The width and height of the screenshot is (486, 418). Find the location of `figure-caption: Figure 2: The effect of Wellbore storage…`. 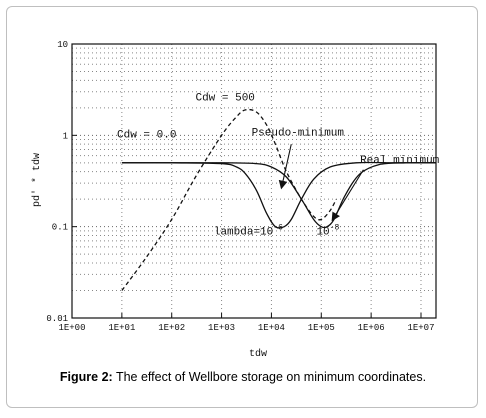

figure-caption: Figure 2: The effect of Wellbore storage… is located at coordinates (243, 377).